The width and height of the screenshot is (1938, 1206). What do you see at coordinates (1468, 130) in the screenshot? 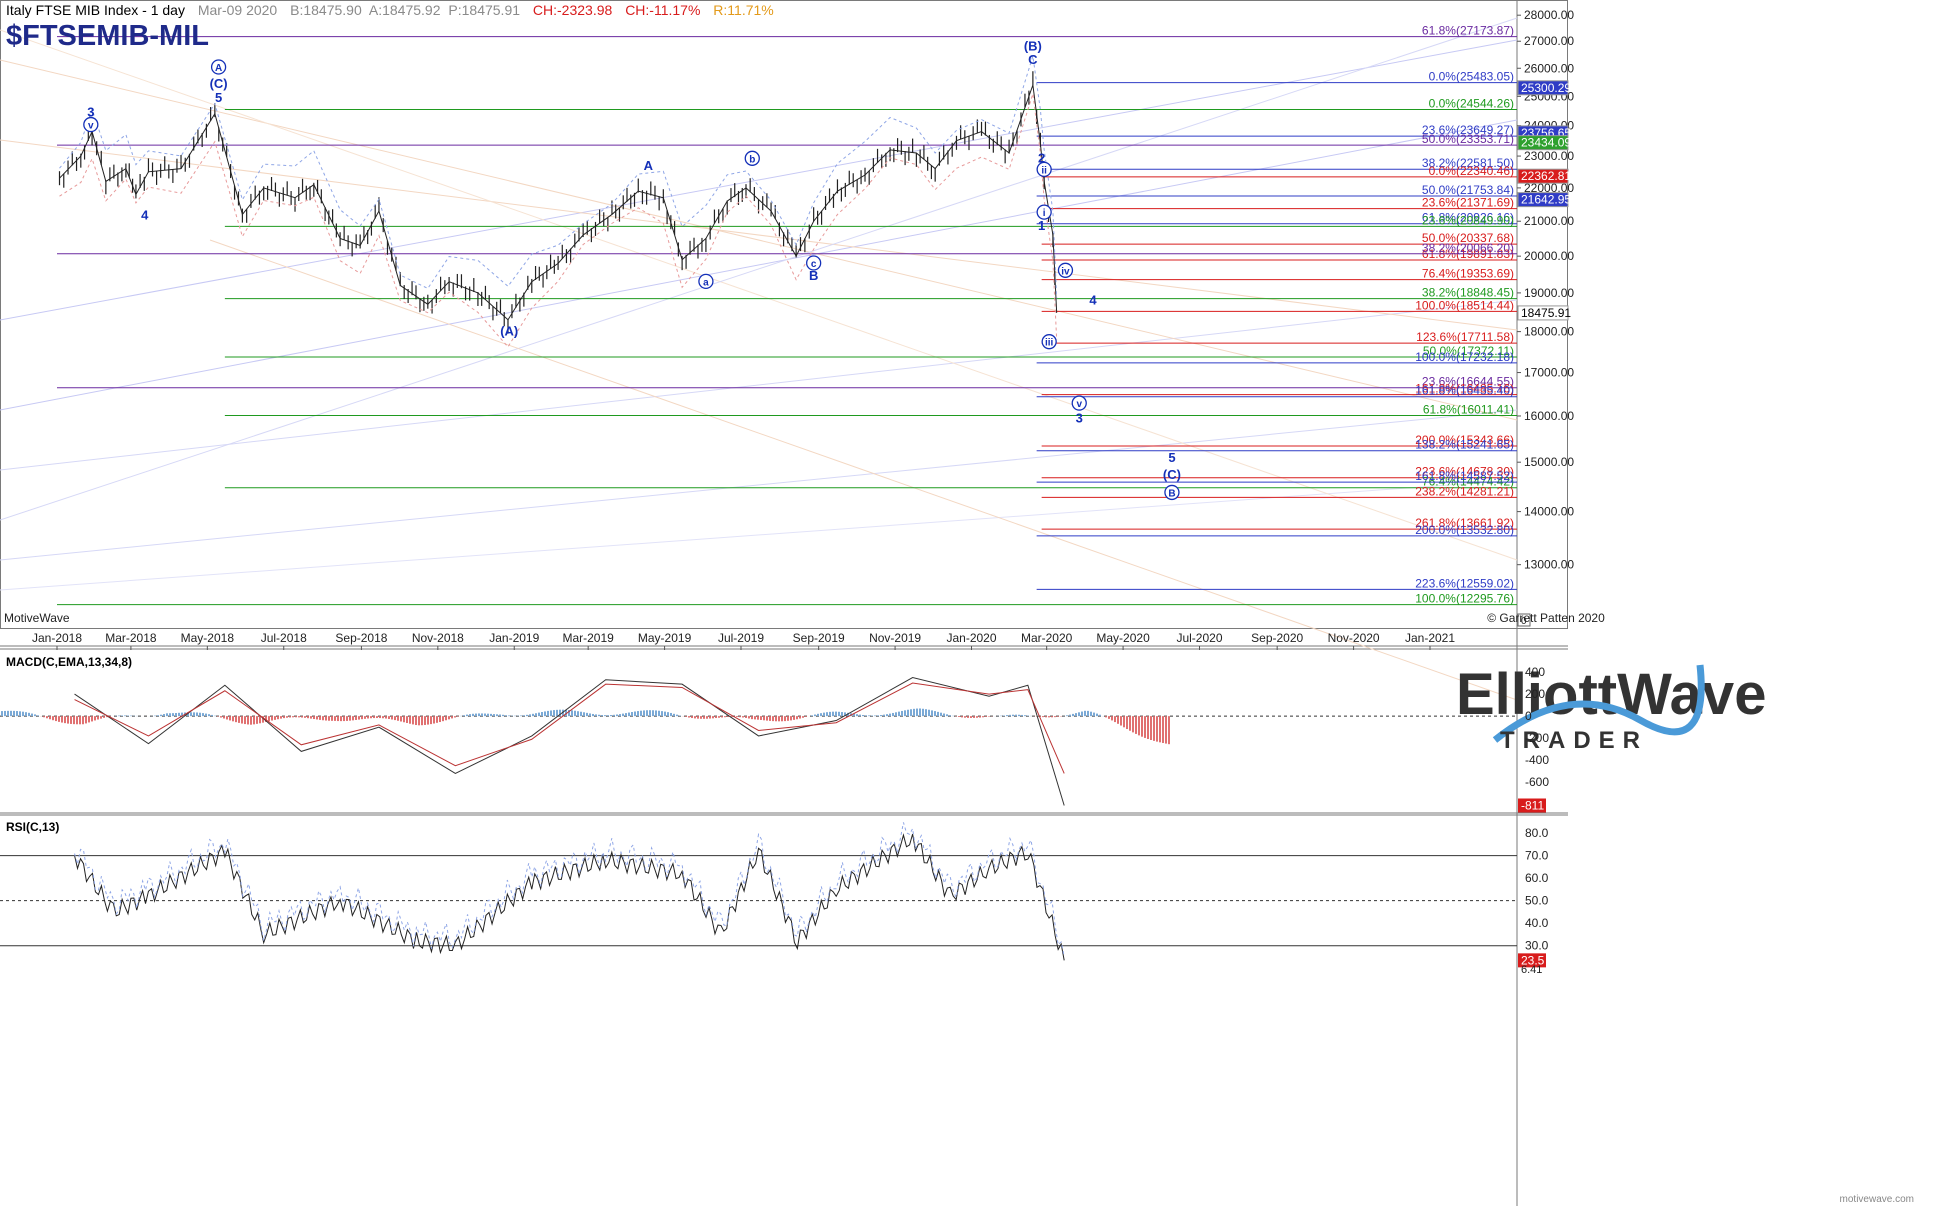
I see `fib-label: 23.6%(23649.27)` at bounding box center [1468, 130].